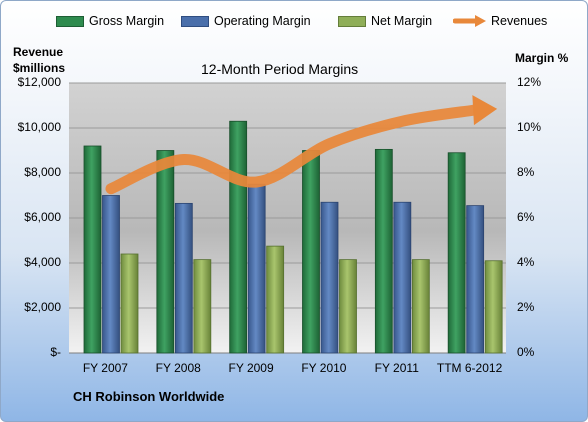 This screenshot has width=588, height=422. What do you see at coordinates (105, 368) in the screenshot?
I see `category-label: FY 2007` at bounding box center [105, 368].